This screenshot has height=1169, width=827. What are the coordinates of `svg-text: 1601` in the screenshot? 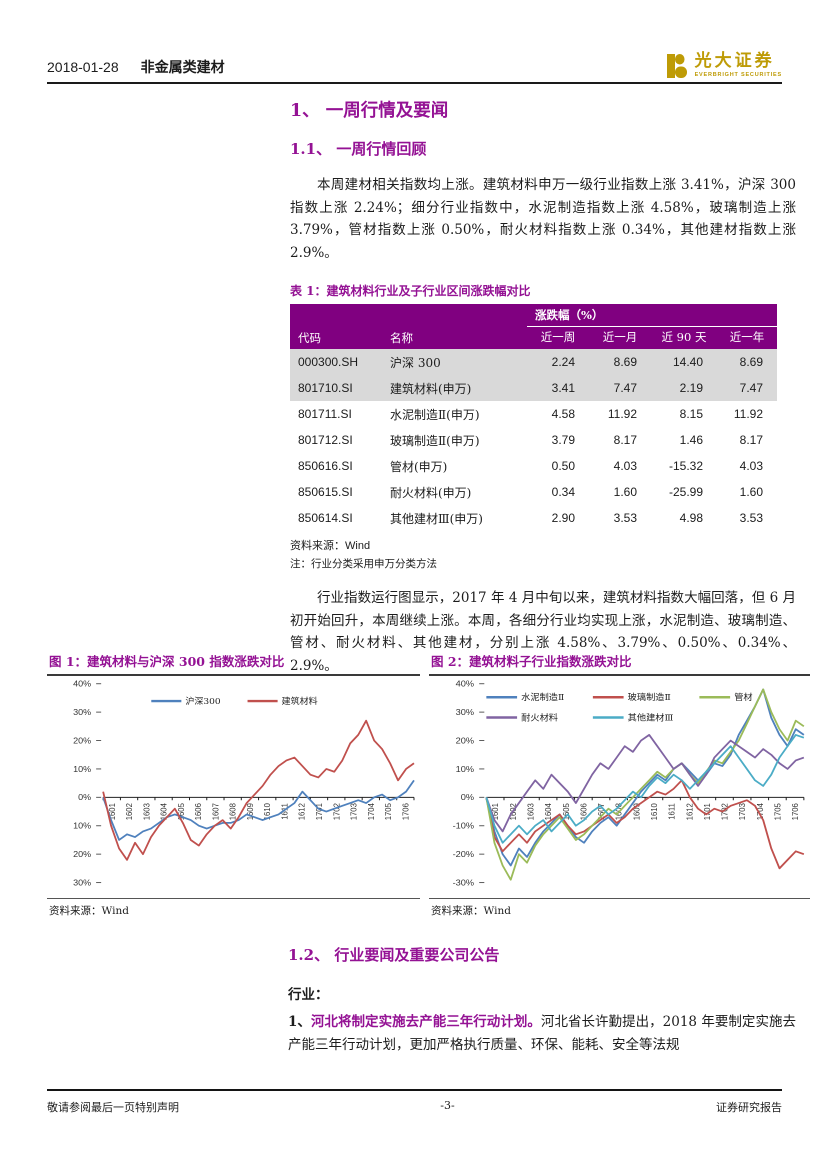 It's located at (112, 811).